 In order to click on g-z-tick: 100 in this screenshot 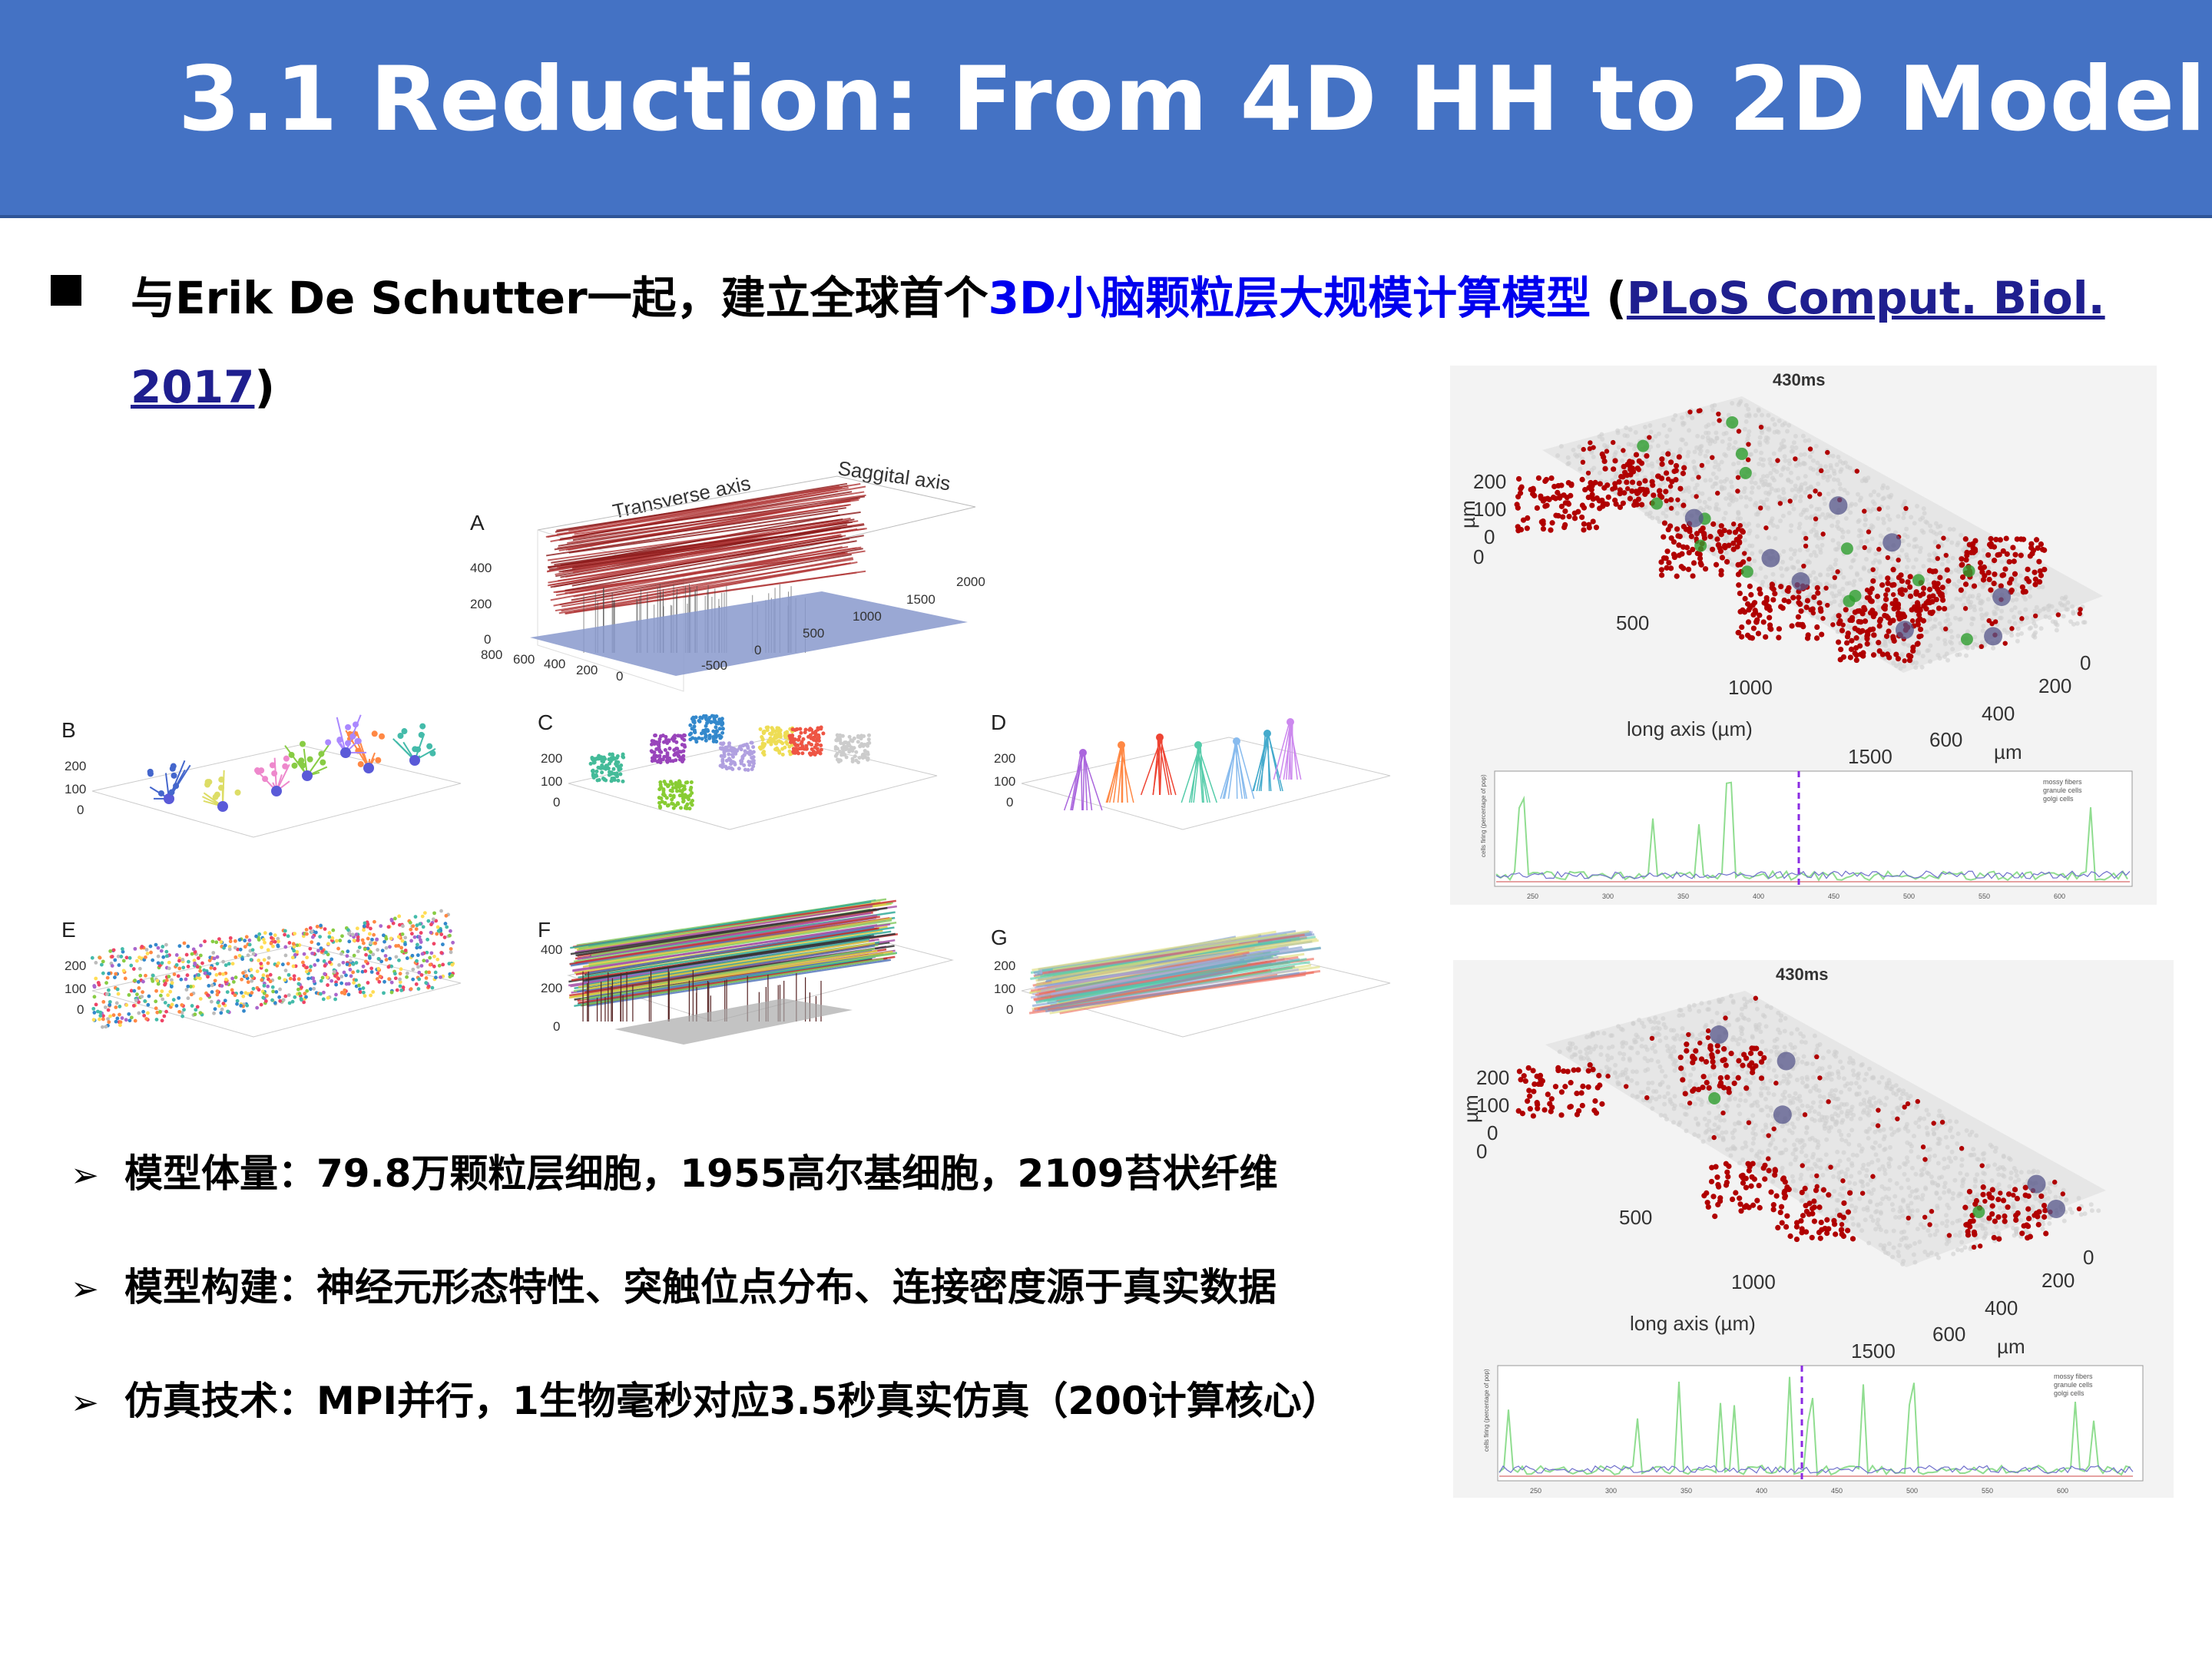, I will do `click(1005, 989)`.